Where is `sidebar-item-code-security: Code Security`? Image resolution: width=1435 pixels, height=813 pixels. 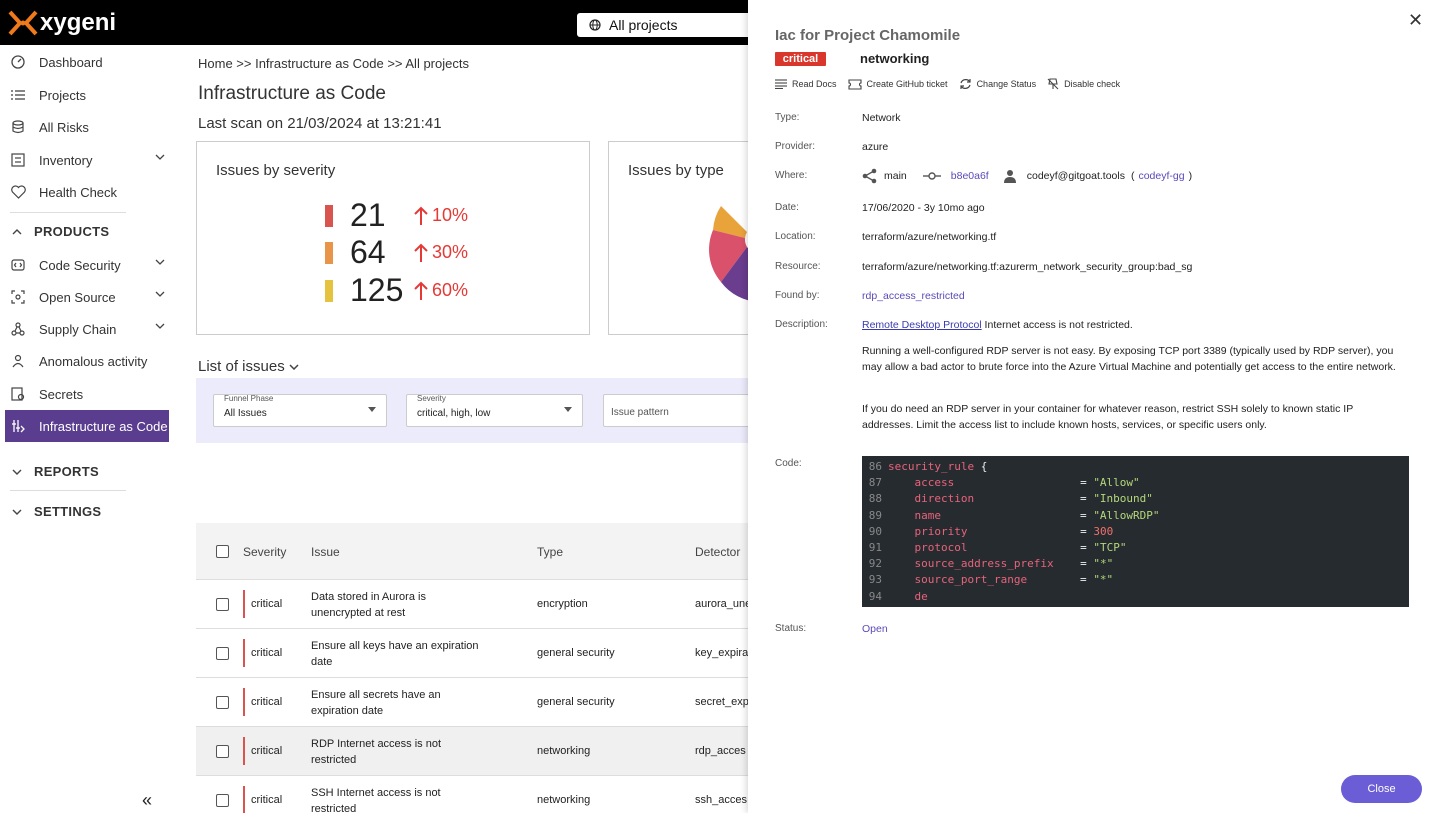 sidebar-item-code-security: Code Security is located at coordinates (87, 265).